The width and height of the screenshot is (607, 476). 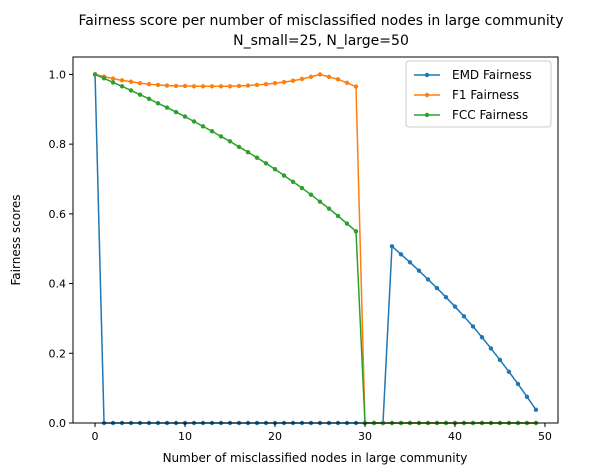 I want to click on chart-subtitle: N_small=25, N_large=50, so click(x=321, y=41).